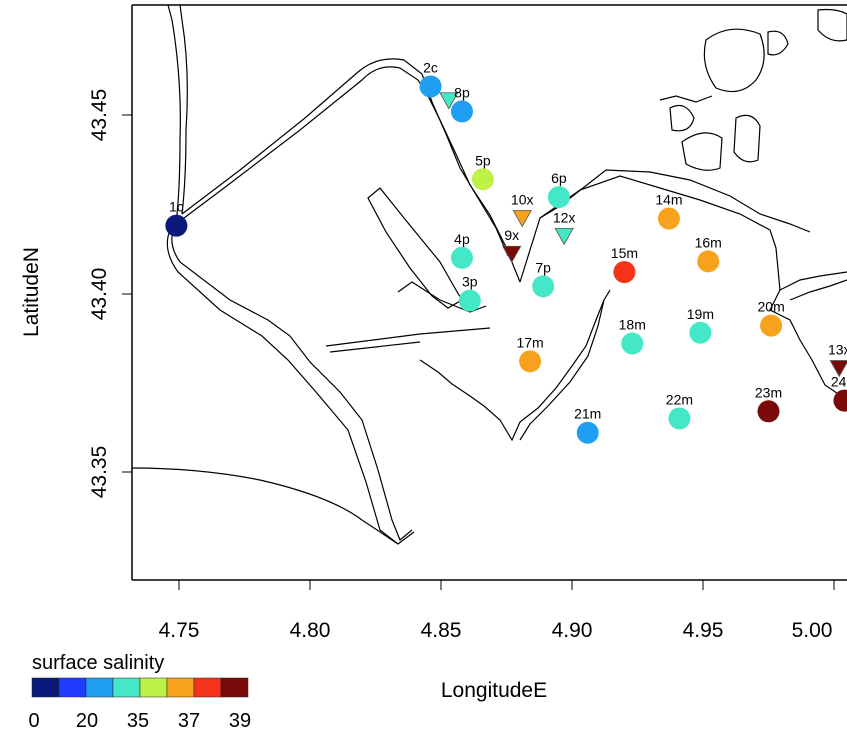 This screenshot has width=847, height=737. Describe the element at coordinates (138, 721) in the screenshot. I see `legend-tick-label: 35` at that location.